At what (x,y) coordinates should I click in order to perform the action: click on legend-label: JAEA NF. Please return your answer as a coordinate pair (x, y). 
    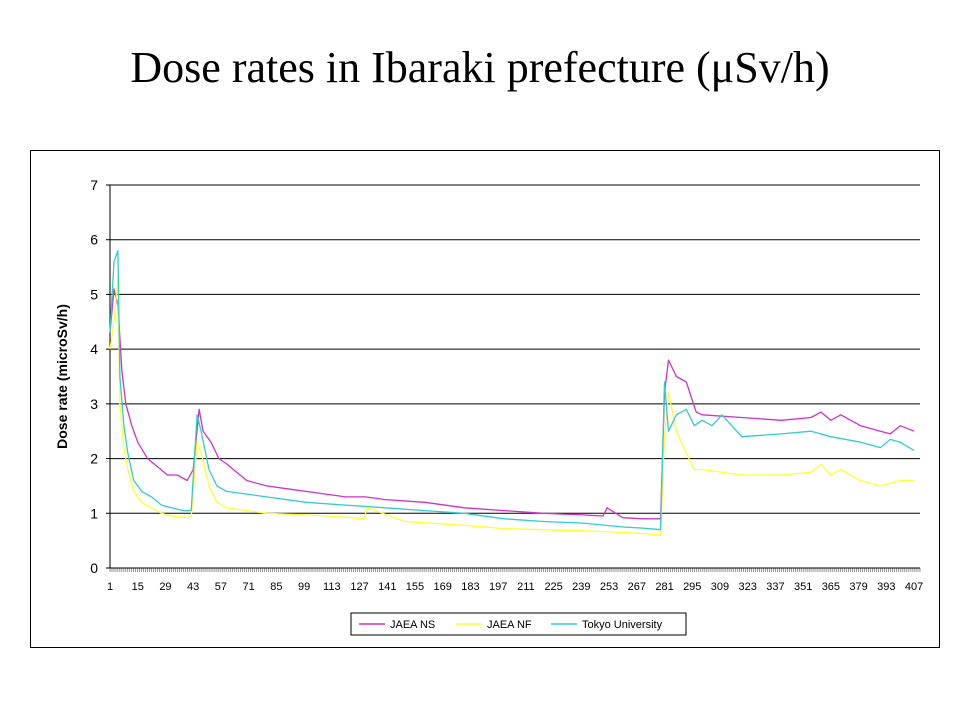
    Looking at the image, I should click on (509, 625).